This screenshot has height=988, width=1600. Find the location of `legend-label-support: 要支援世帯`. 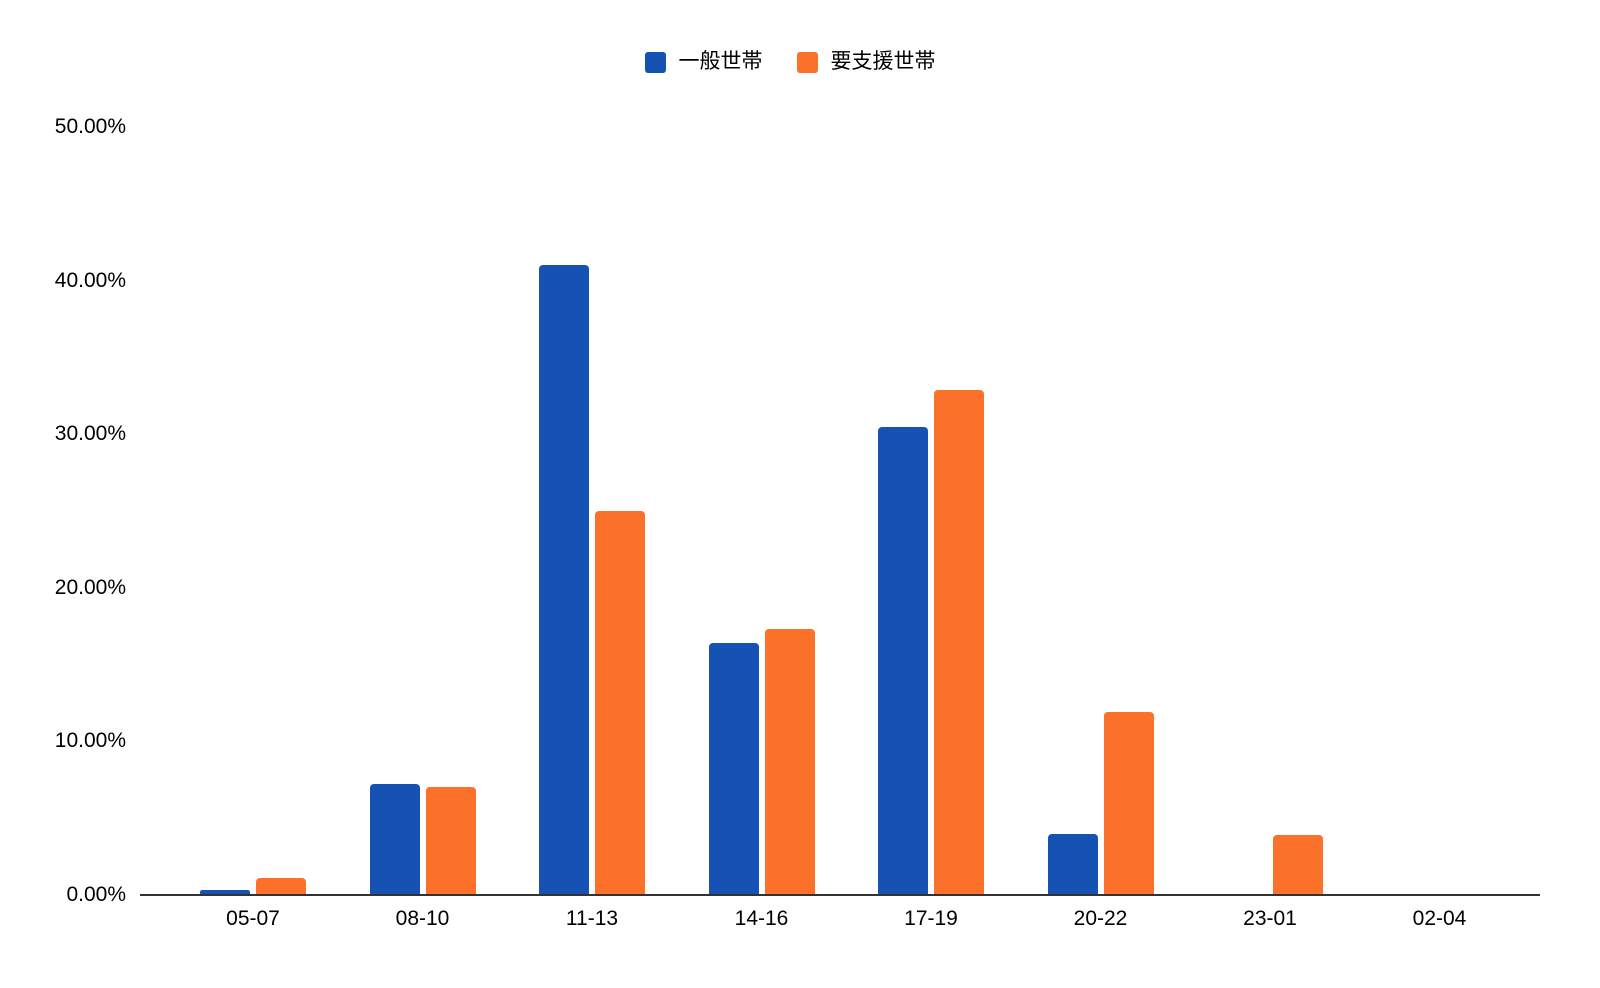

legend-label-support: 要支援世帯 is located at coordinates (883, 61).